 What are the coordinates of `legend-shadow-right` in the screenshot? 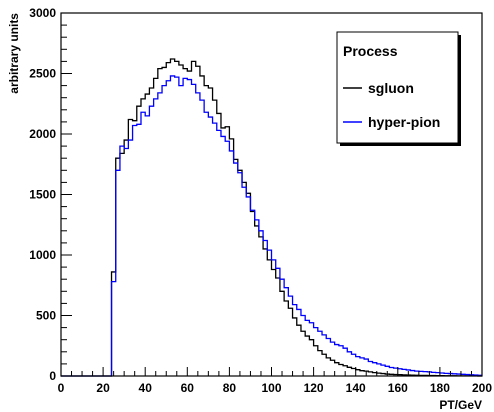 It's located at (459, 90).